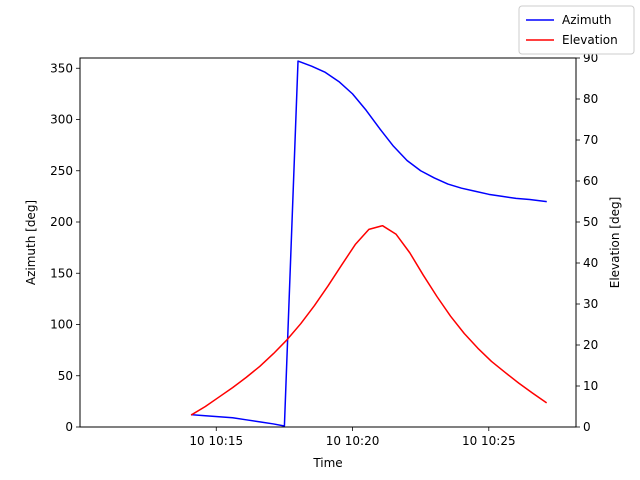 Image resolution: width=640 pixels, height=480 pixels. I want to click on left-y-axis-ticks: 0 50 100 150 200 250 300 350, so click(65, 247).